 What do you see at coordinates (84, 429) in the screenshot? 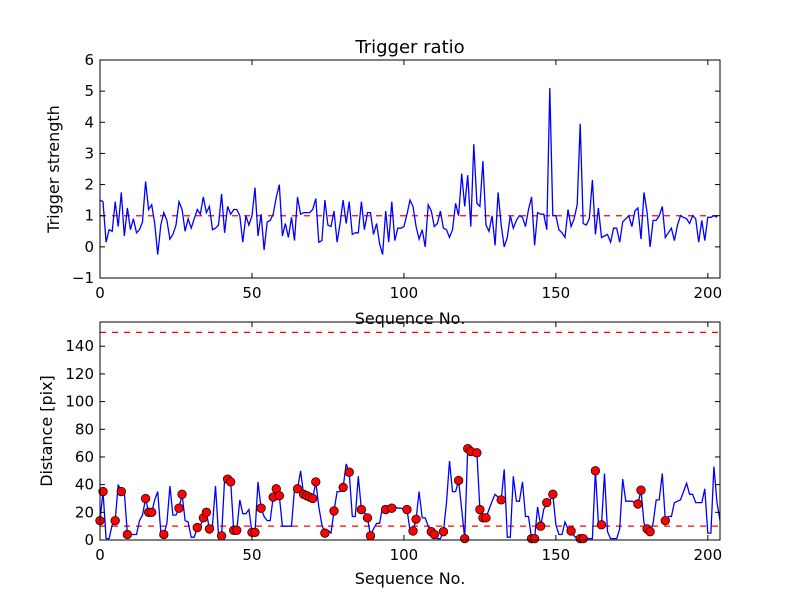
I see `y-tick-label: 80` at bounding box center [84, 429].